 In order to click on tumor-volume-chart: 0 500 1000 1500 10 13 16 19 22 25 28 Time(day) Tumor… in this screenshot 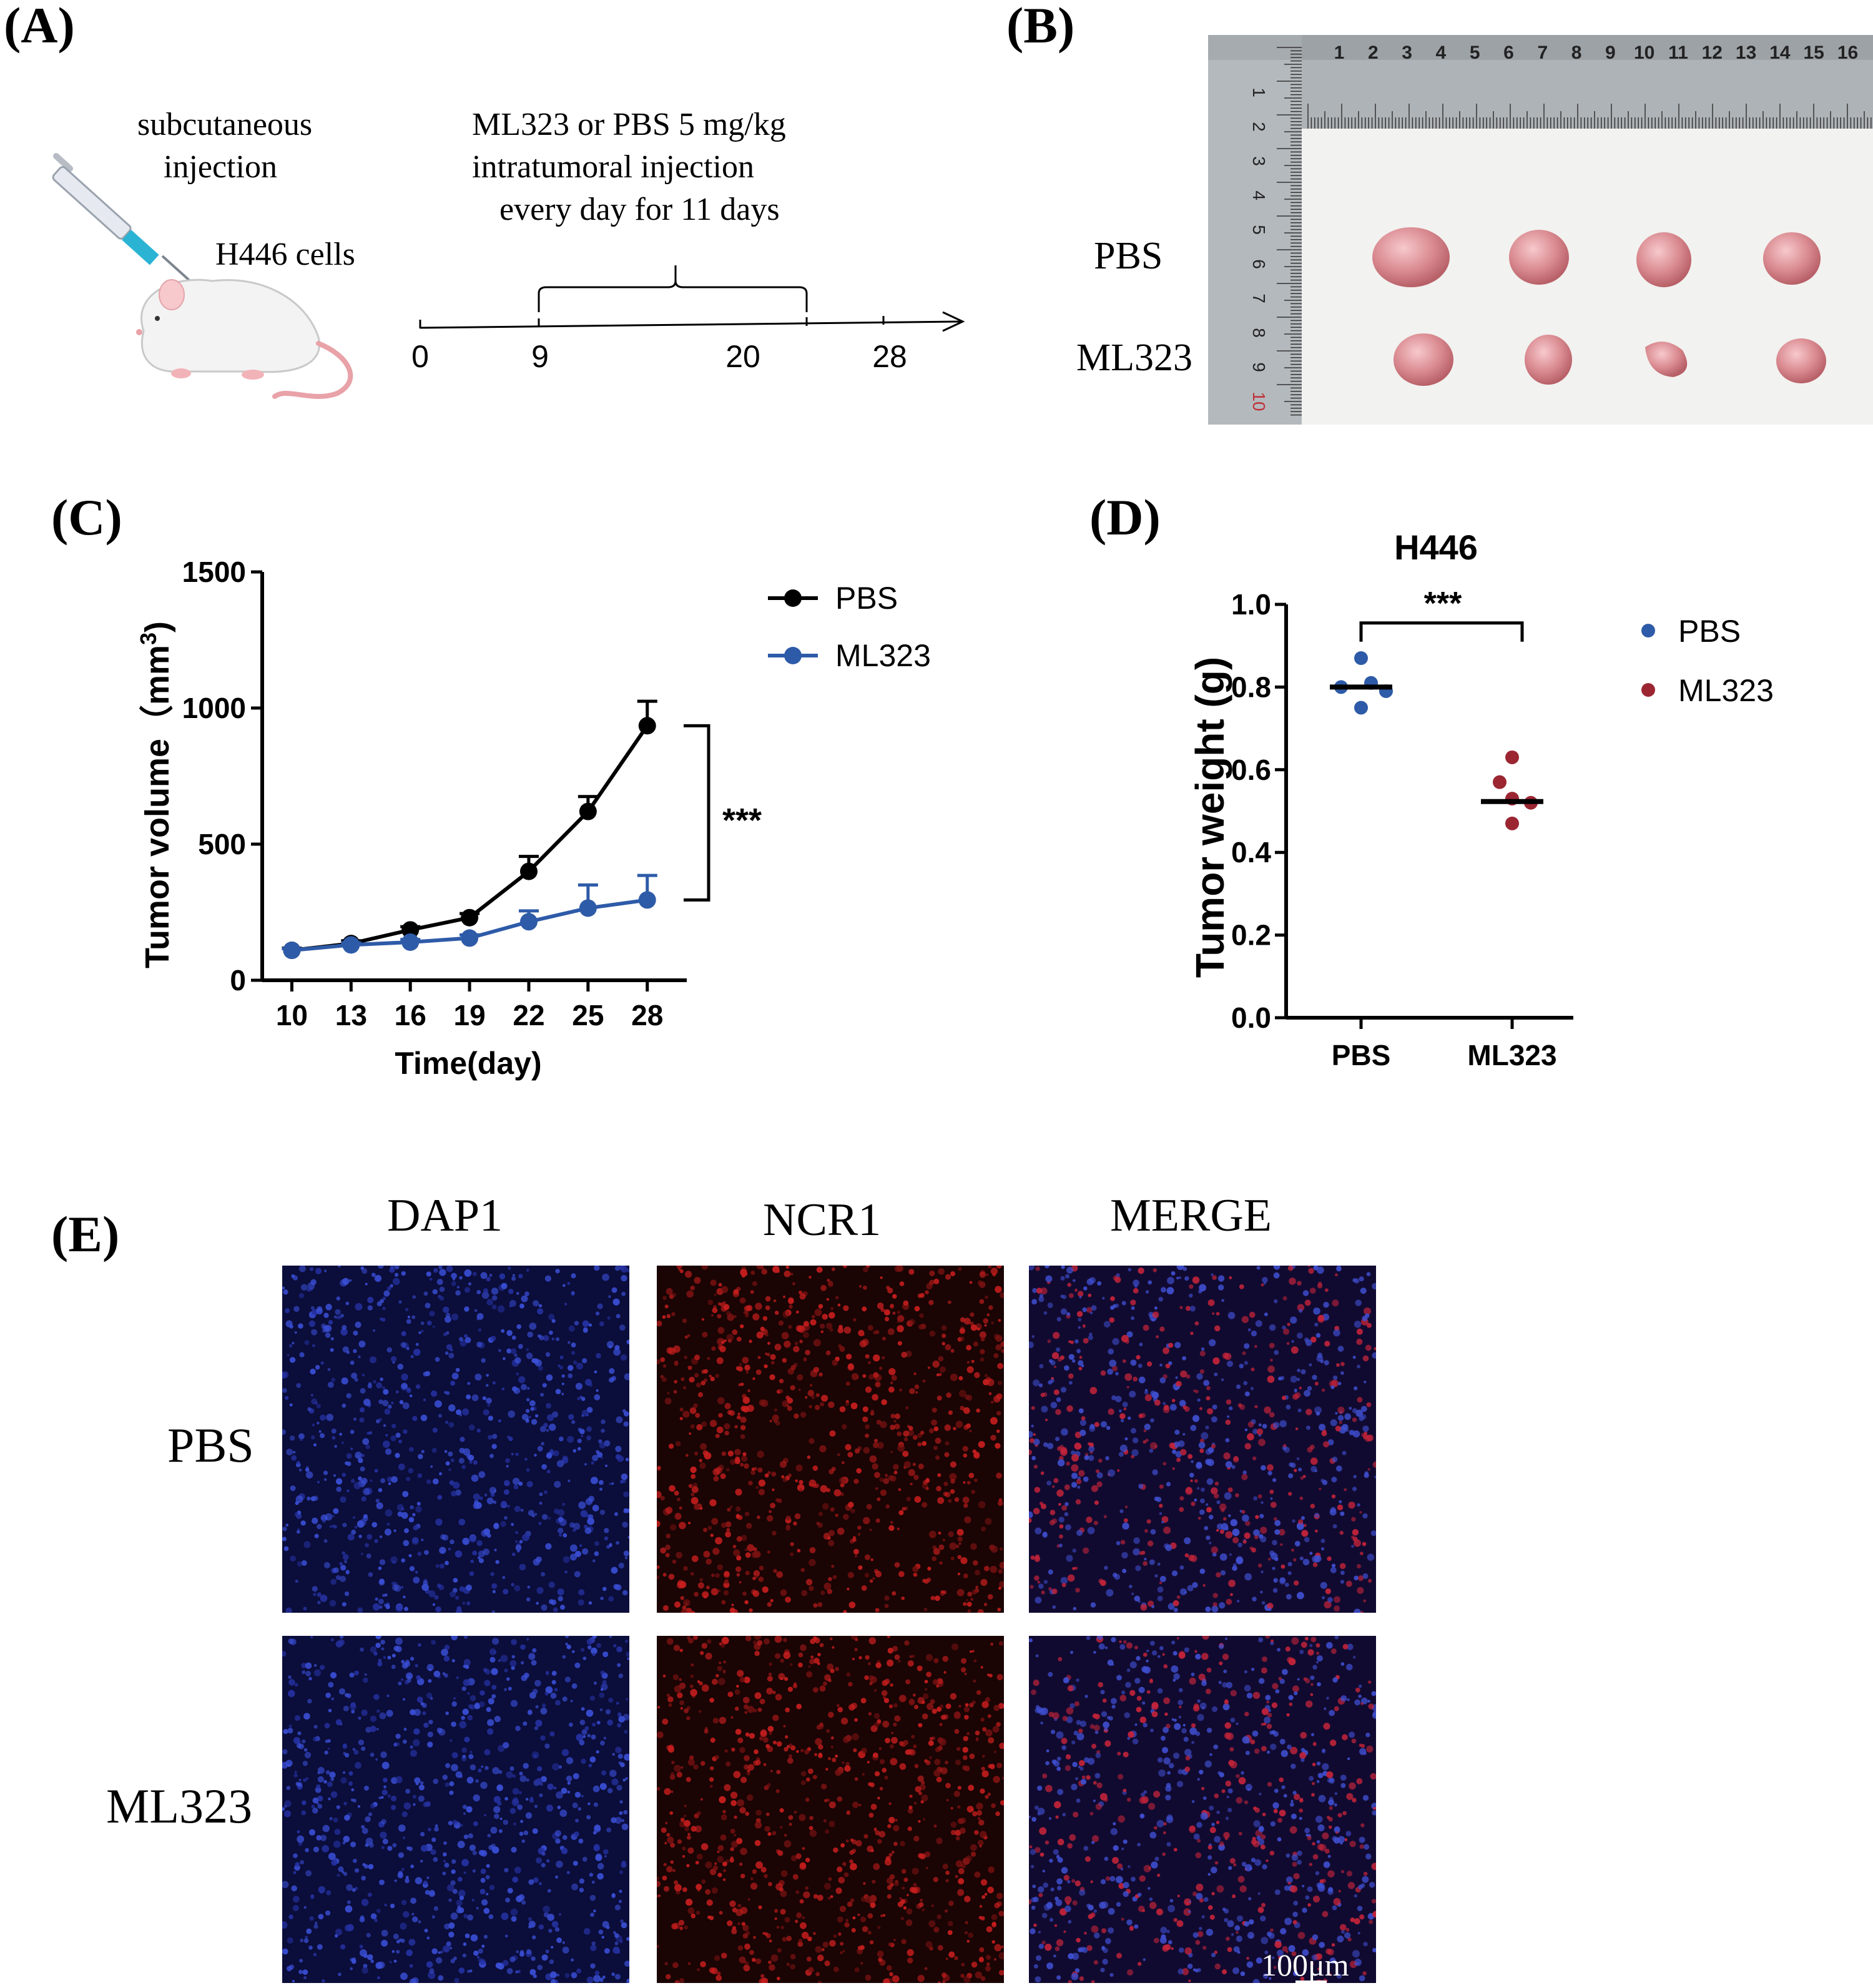, I will do `click(533, 818)`.